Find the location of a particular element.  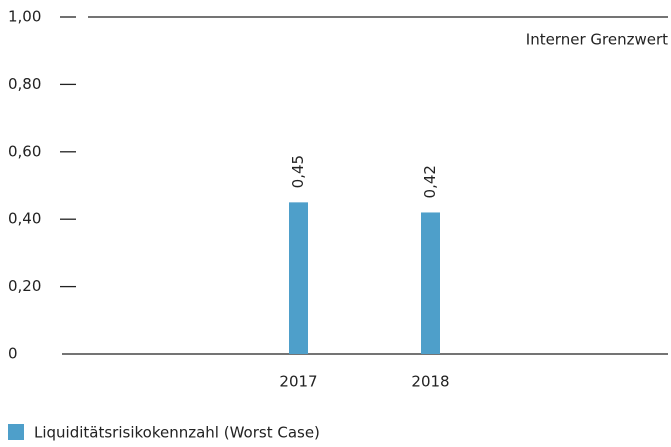

legend-label: Liquiditätsrisikokennzahl (Worst Case) is located at coordinates (177, 433).